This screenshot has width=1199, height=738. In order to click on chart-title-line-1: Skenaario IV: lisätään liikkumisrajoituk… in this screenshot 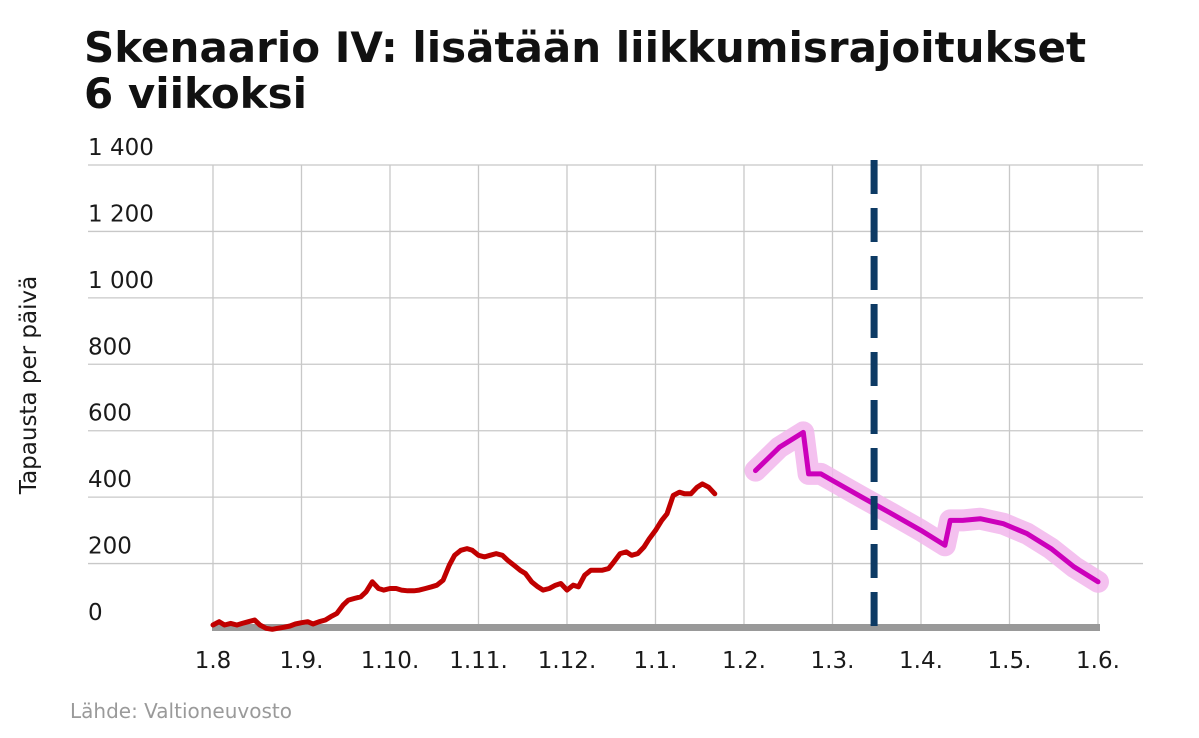, I will do `click(585, 47)`.